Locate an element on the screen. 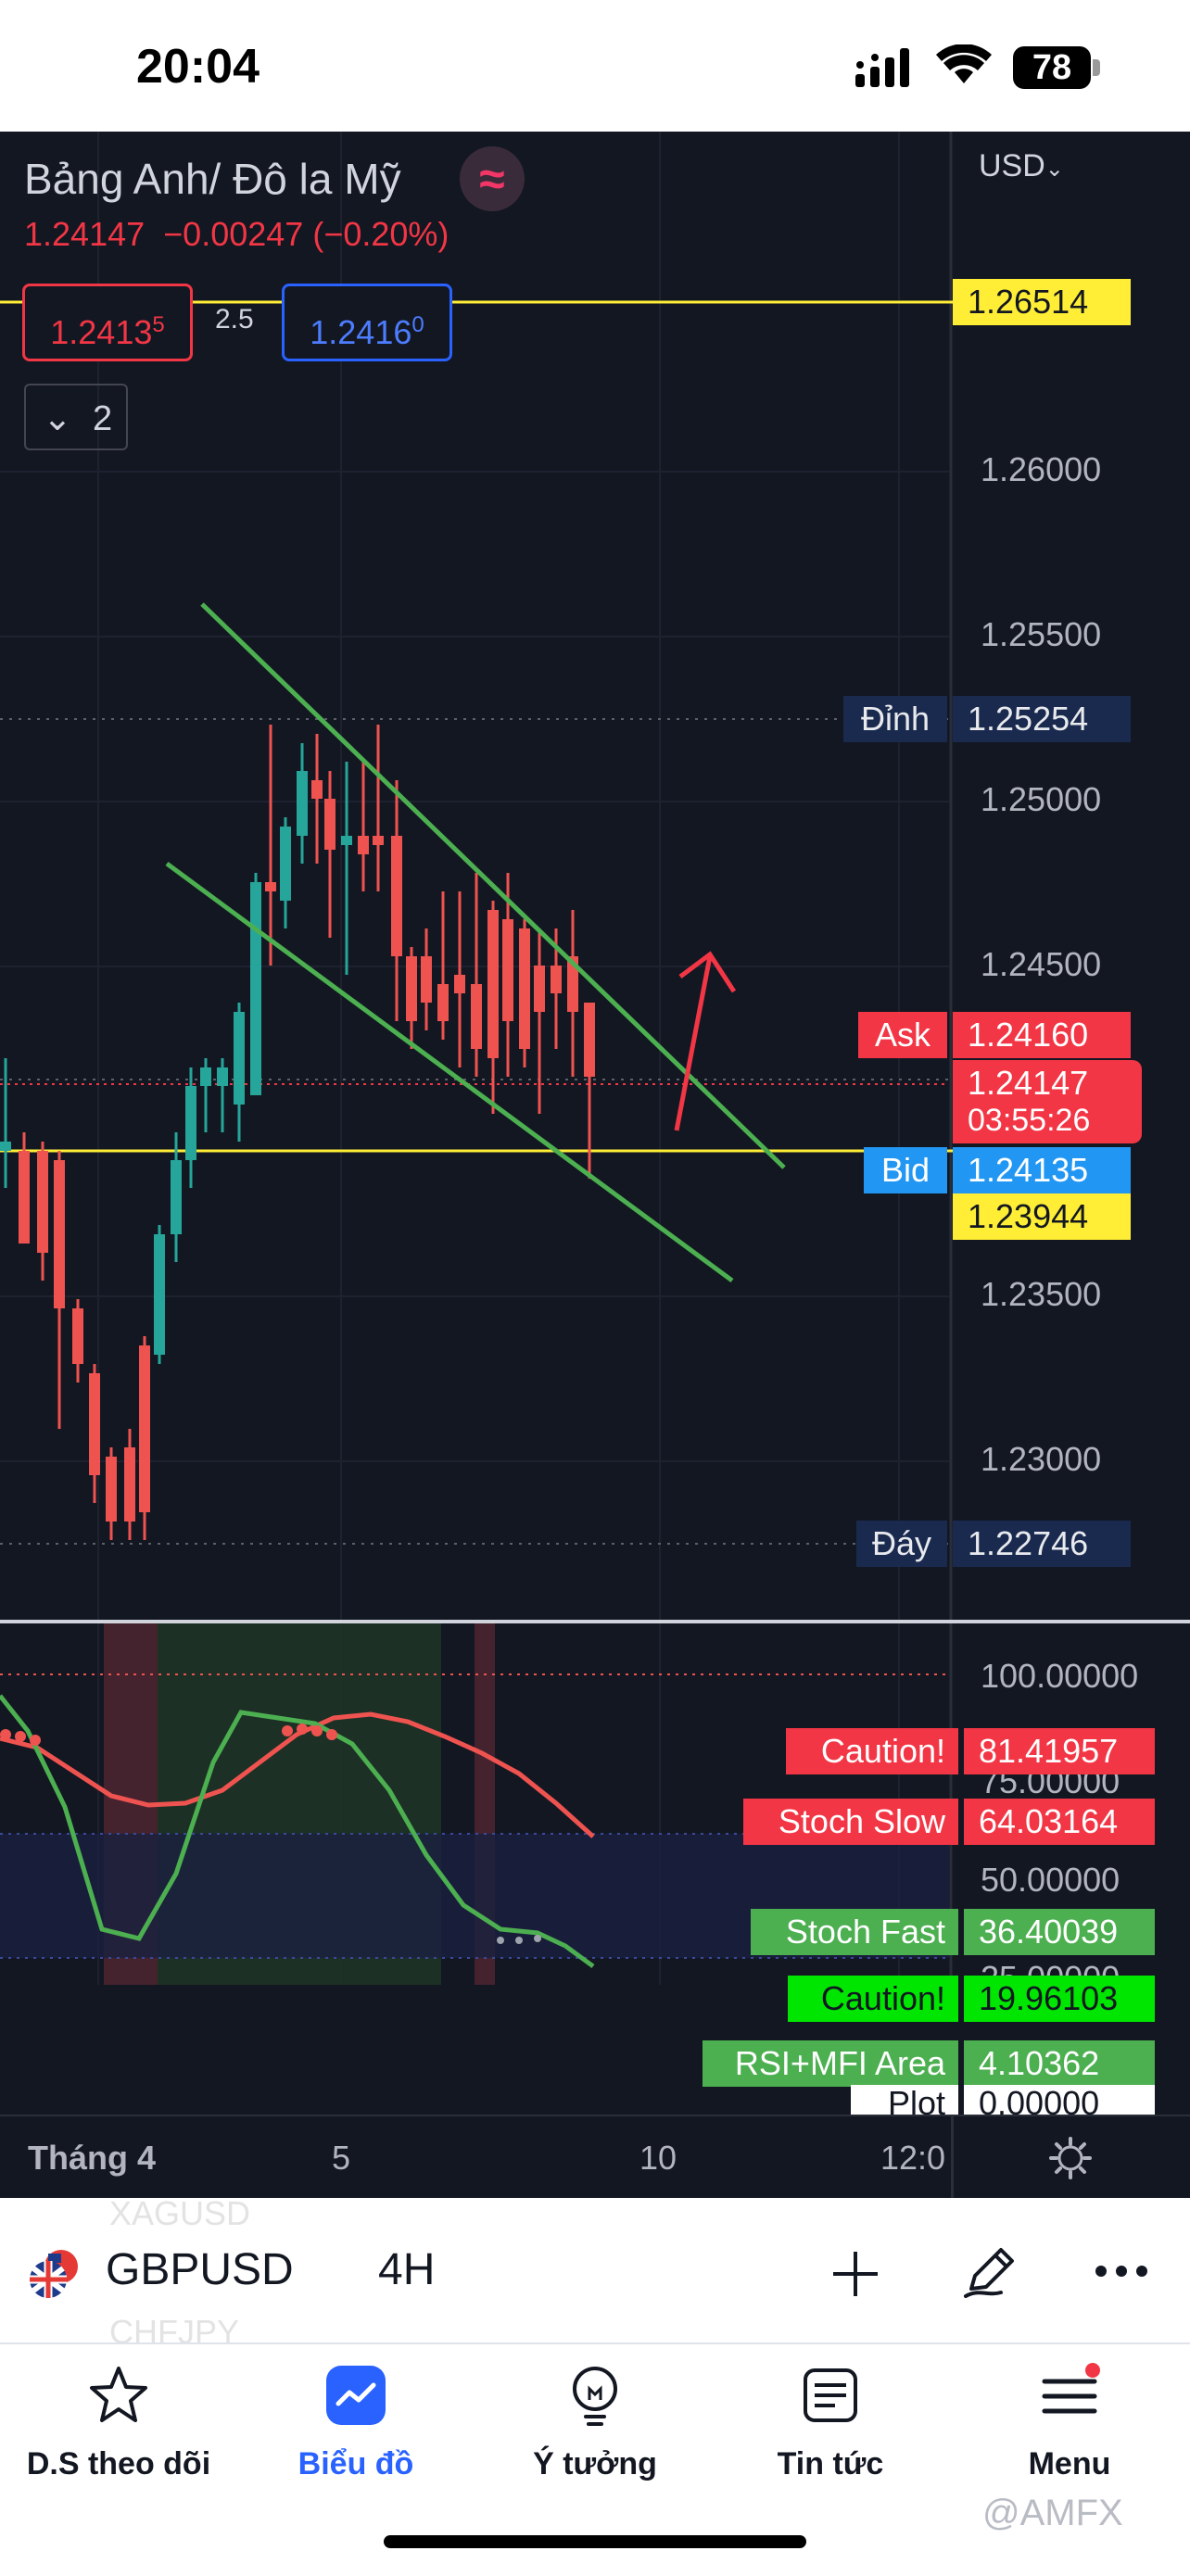 The height and width of the screenshot is (2576, 1190). lightbulb-icon is located at coordinates (595, 2396).